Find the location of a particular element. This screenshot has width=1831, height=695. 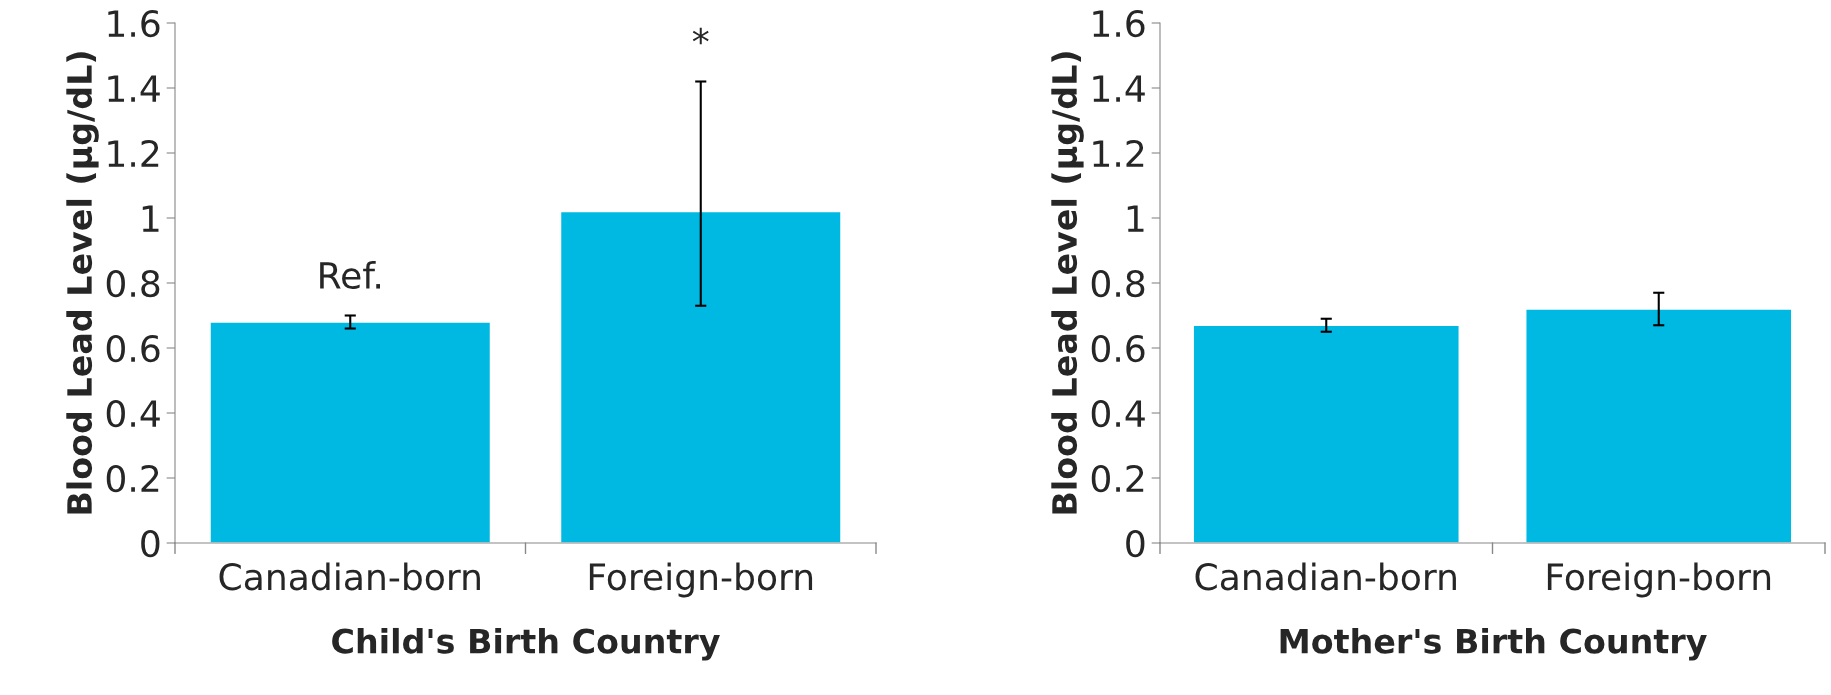

x-axis-title: Mother's Birth Country is located at coordinates (1493, 644).